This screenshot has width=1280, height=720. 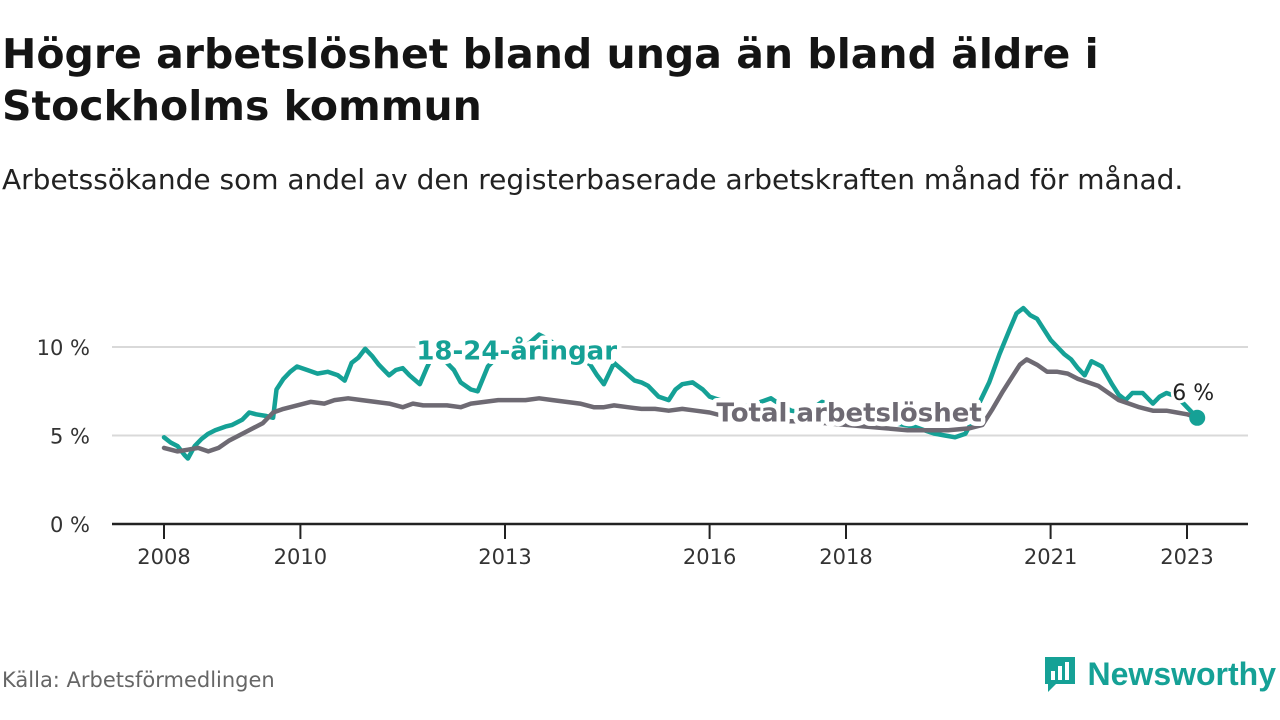 What do you see at coordinates (709, 557) in the screenshot?
I see `x-tick-label: 2016` at bounding box center [709, 557].